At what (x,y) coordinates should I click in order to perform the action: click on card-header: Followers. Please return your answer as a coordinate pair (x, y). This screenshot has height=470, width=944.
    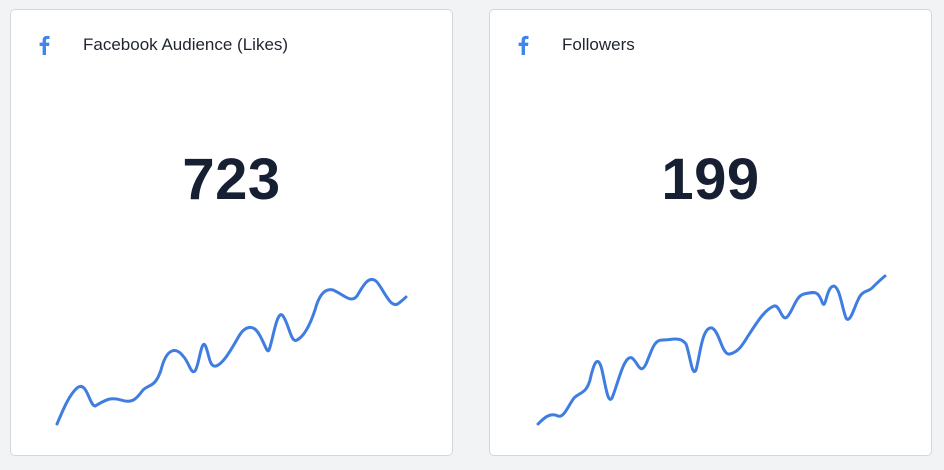
    Looking at the image, I should click on (576, 45).